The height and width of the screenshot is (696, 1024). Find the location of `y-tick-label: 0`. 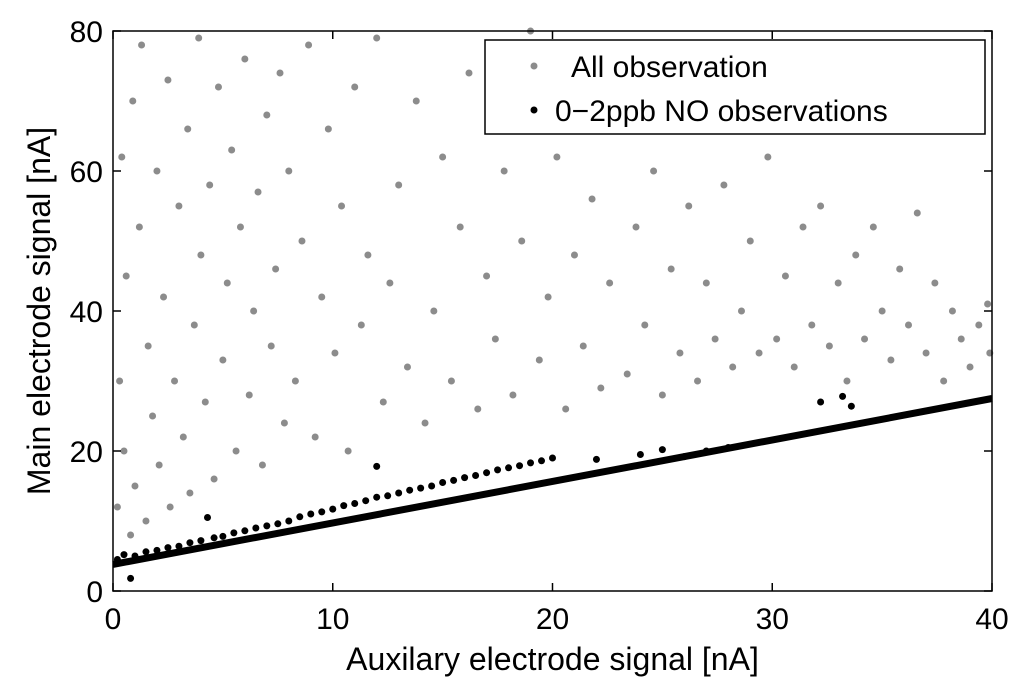

y-tick-label: 0 is located at coordinates (94, 592).